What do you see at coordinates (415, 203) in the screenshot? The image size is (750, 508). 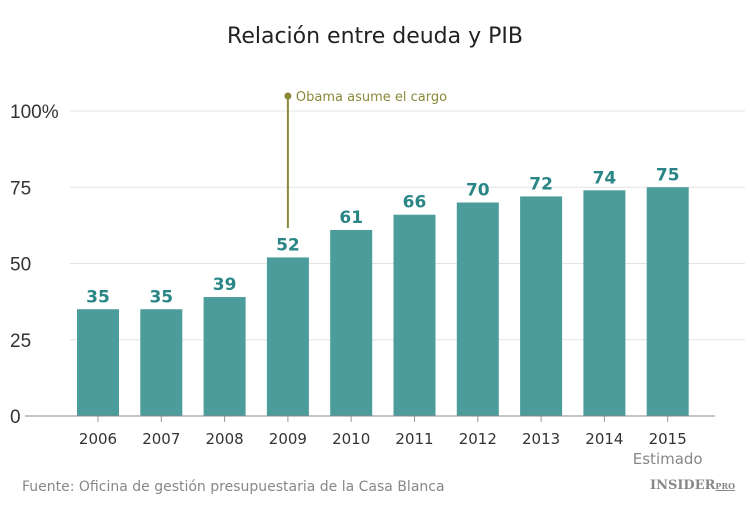 I see `data-label-2011: 66` at bounding box center [415, 203].